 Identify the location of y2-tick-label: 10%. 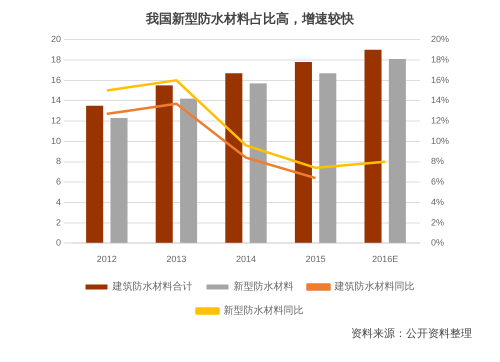
(439, 141).